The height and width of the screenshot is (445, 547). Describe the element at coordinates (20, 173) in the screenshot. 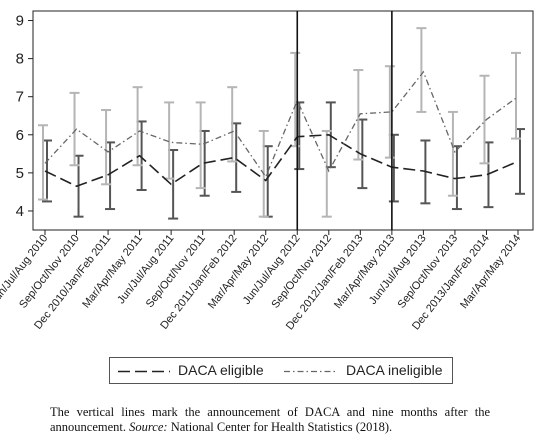

I see `y-tick-label: 5` at that location.